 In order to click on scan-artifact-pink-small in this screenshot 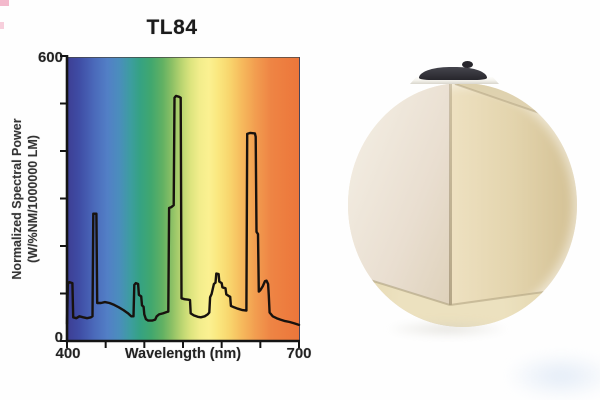, I will do `click(2, 25)`.